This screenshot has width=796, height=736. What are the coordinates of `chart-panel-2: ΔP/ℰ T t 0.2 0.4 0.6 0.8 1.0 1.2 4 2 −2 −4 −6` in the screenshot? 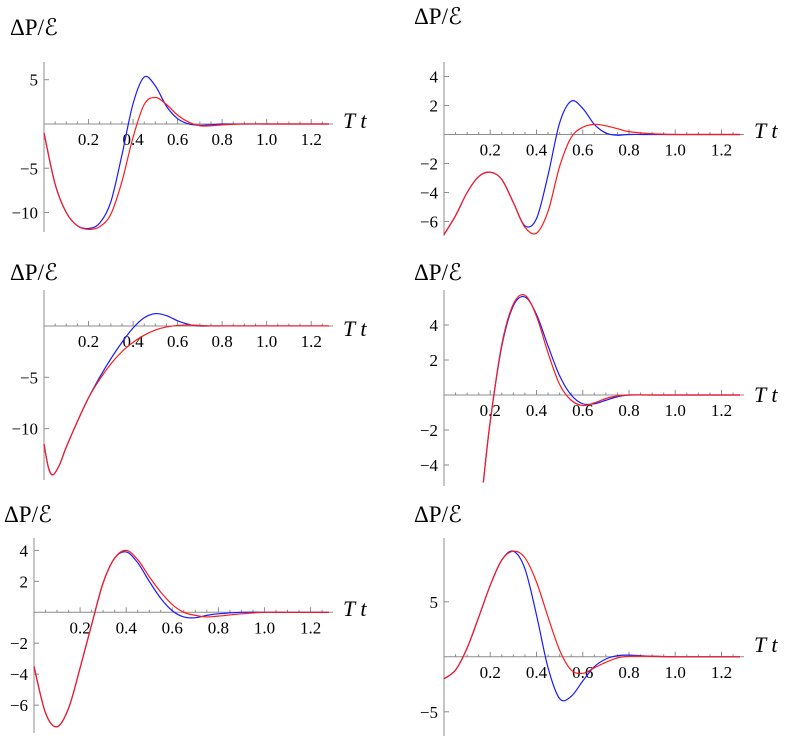 It's located at (596, 120).